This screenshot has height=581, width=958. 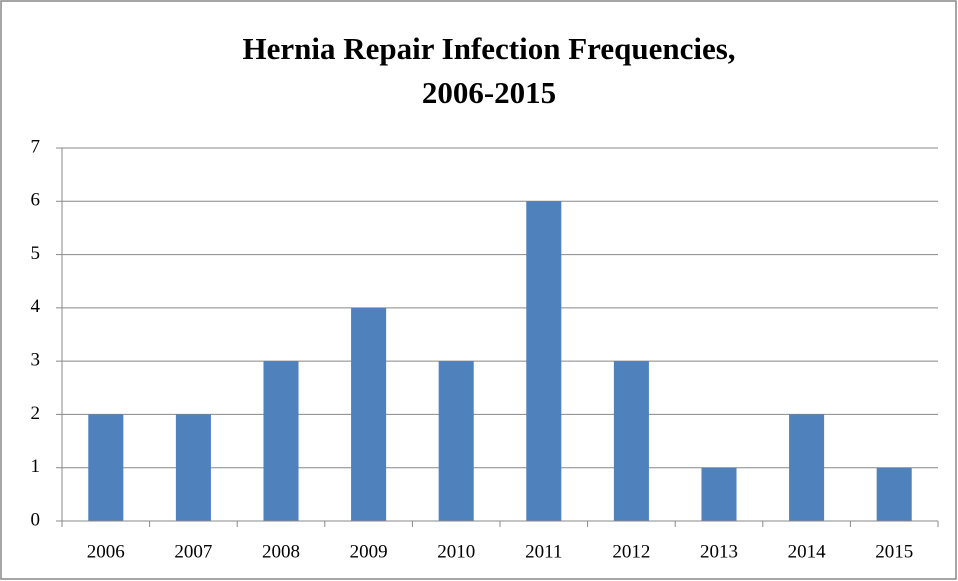 What do you see at coordinates (193, 551) in the screenshot?
I see `x-tick-label: 2007` at bounding box center [193, 551].